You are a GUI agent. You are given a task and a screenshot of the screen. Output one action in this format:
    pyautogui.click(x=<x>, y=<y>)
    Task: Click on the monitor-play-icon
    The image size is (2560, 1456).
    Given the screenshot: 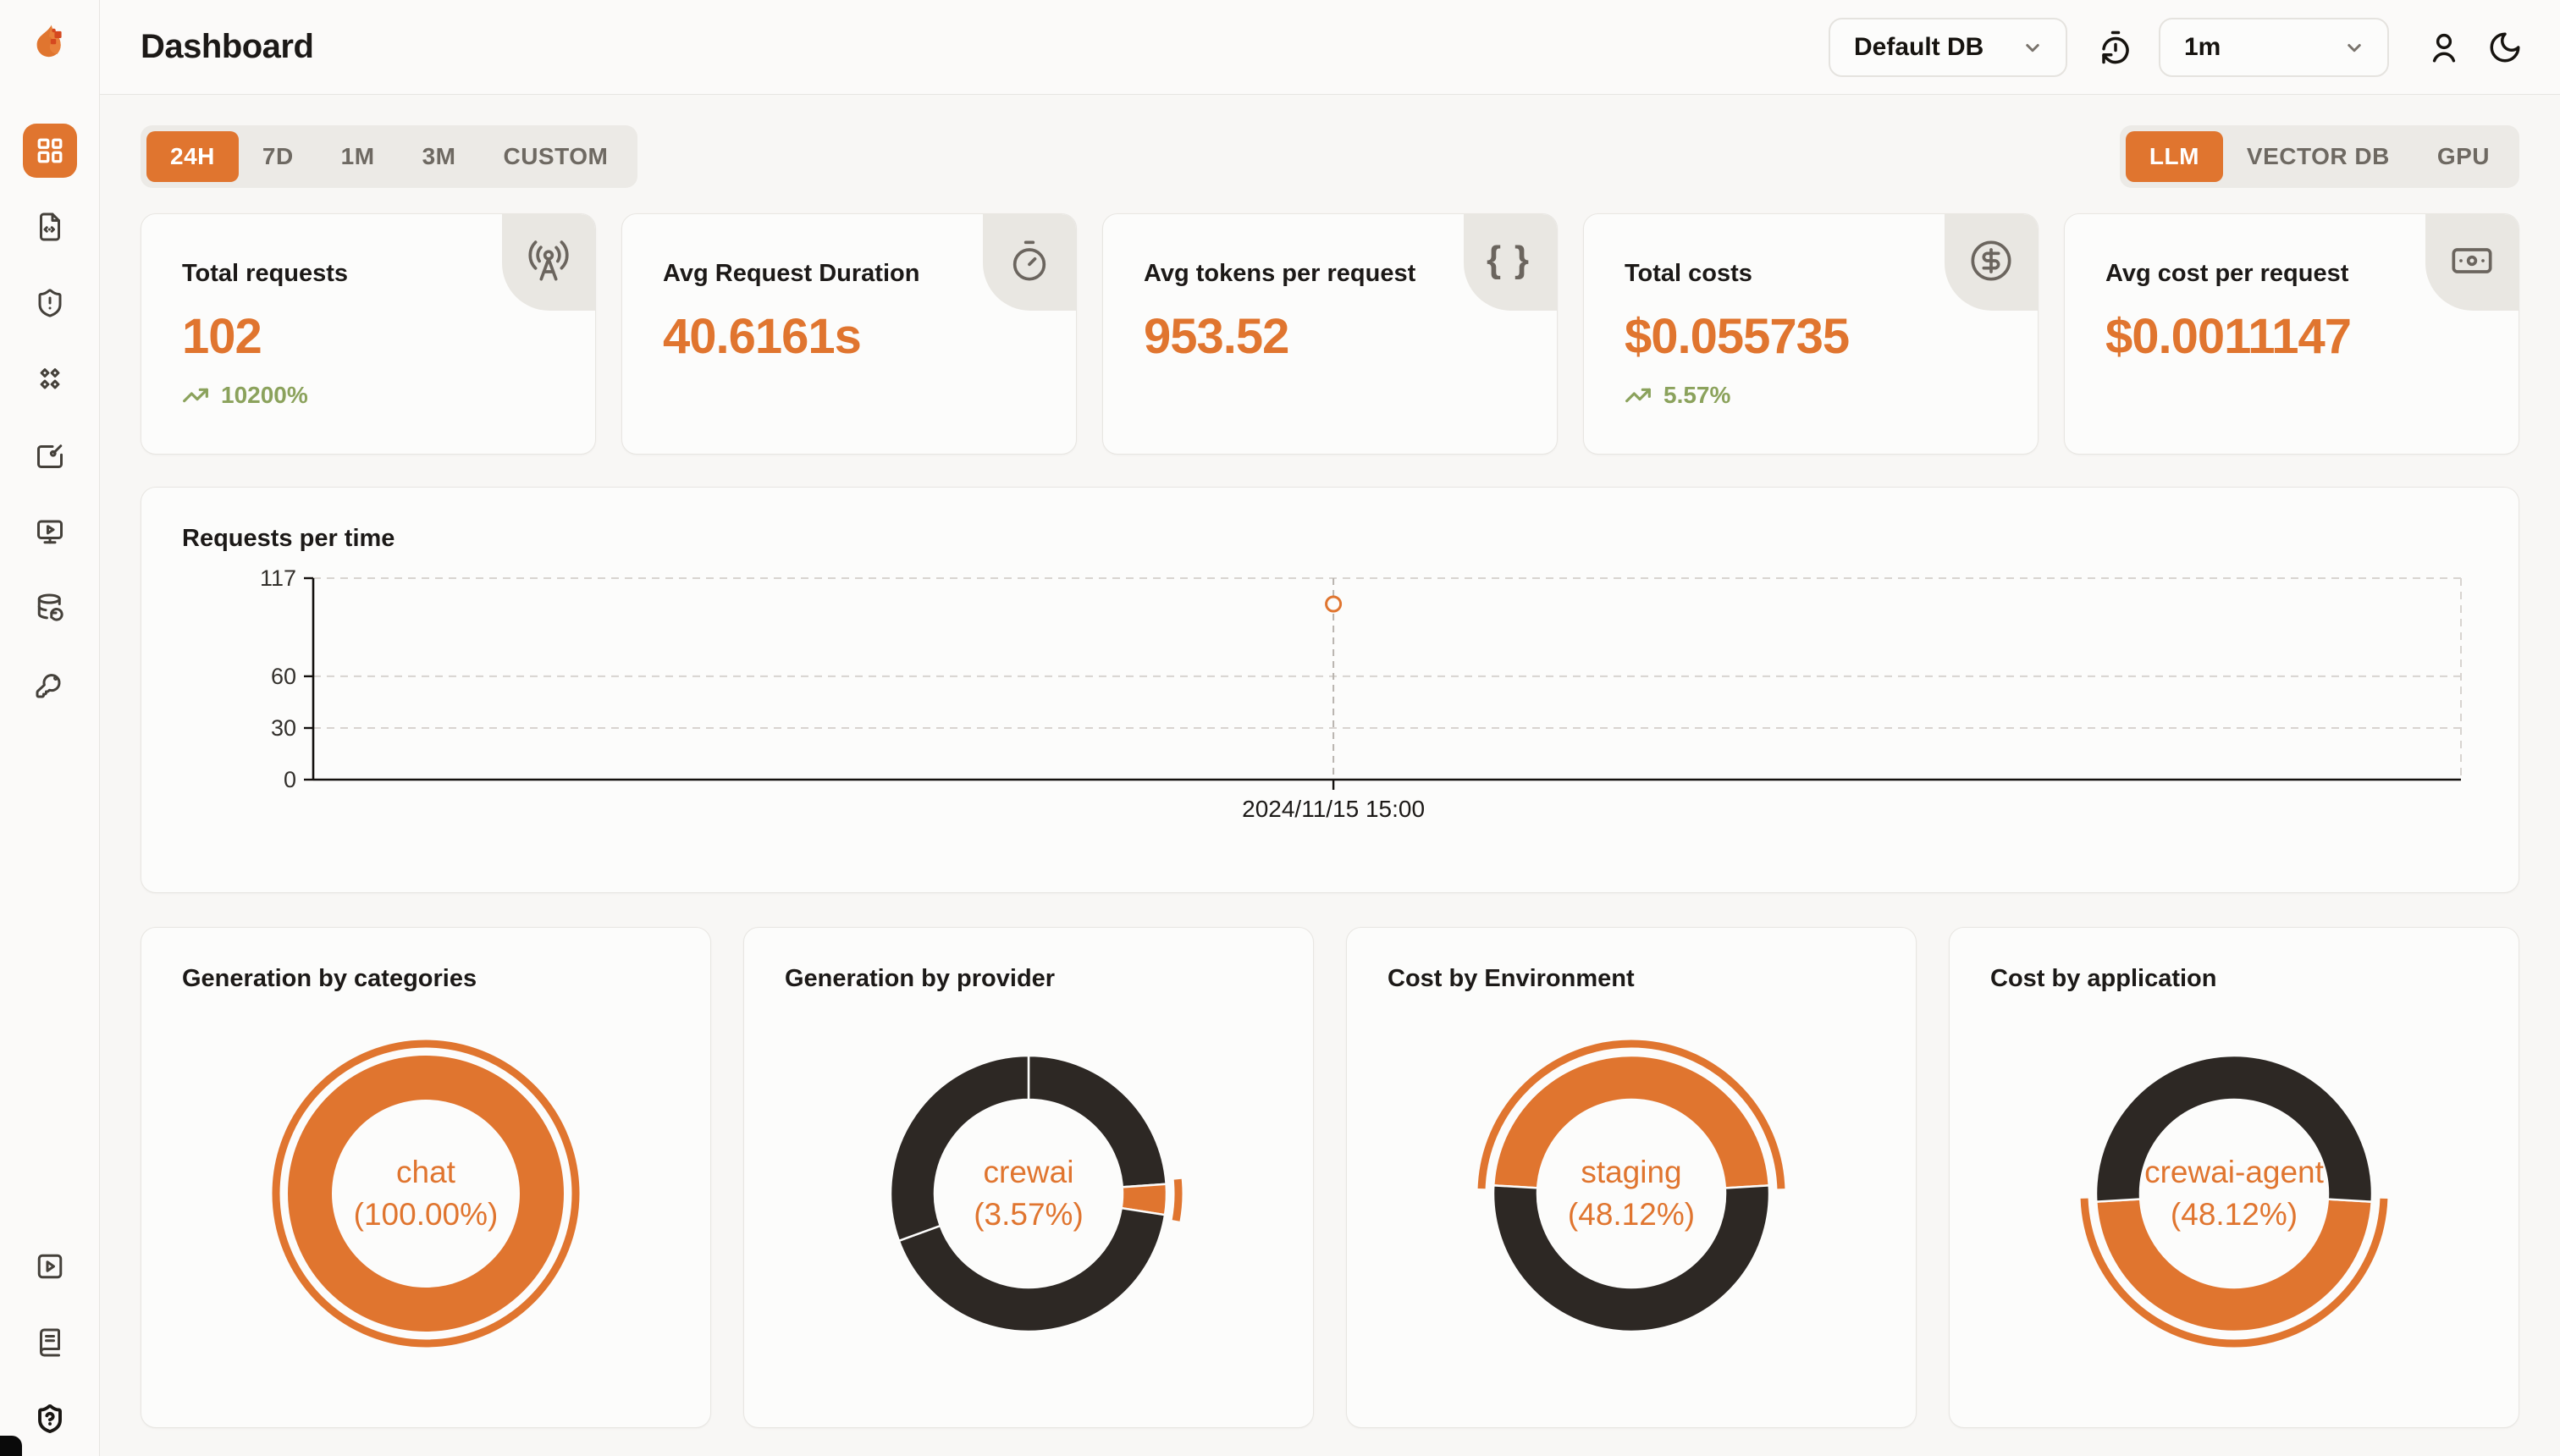 What is the action you would take?
    pyautogui.click(x=49, y=532)
    